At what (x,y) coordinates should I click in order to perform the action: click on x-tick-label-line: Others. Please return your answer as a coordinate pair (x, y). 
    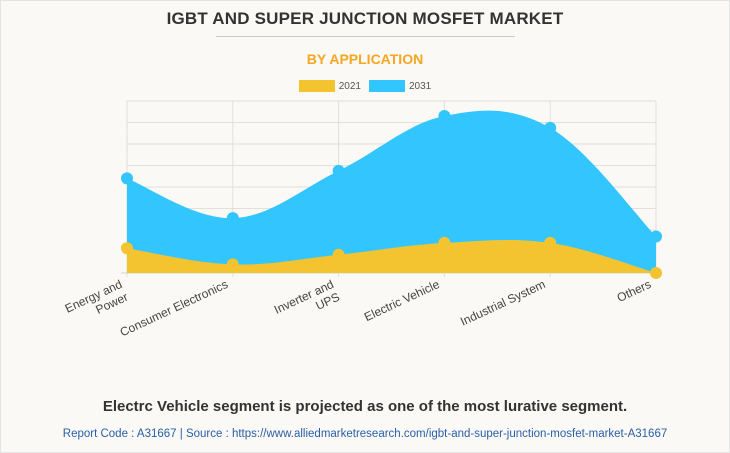
    Looking at the image, I should click on (634, 291).